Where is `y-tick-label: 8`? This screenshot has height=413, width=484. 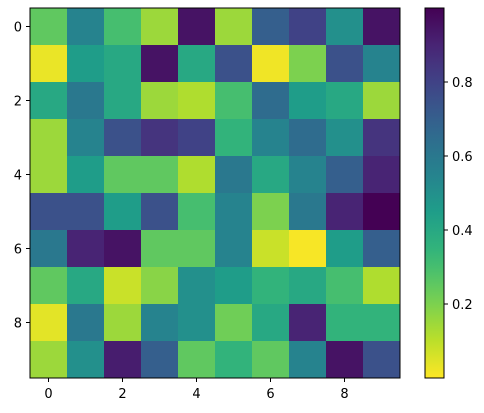 y-tick-label: 8 is located at coordinates (18, 324).